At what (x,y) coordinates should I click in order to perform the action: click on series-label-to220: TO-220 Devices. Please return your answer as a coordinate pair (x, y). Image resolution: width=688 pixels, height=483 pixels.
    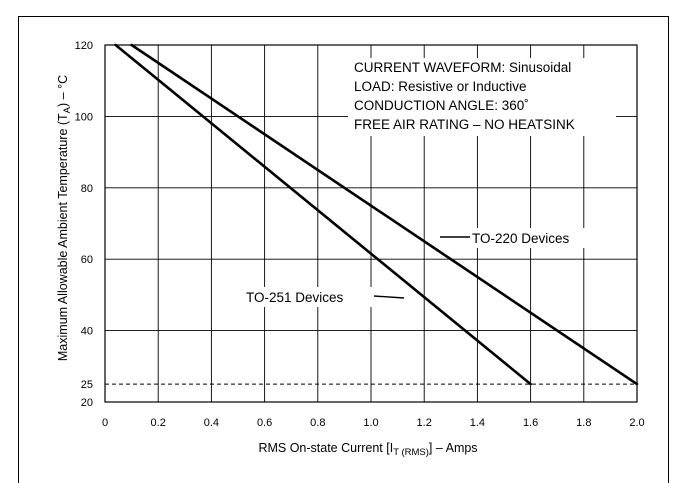
    Looking at the image, I should click on (521, 238).